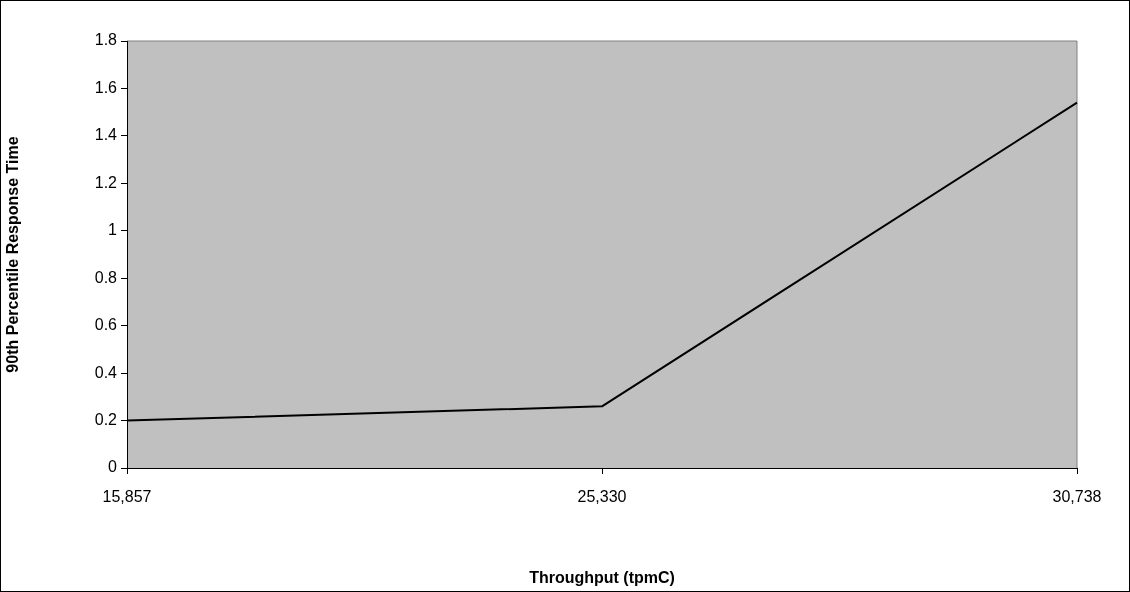 This screenshot has height=592, width=1130. I want to click on y-tick-label: 1.6, so click(106, 87).